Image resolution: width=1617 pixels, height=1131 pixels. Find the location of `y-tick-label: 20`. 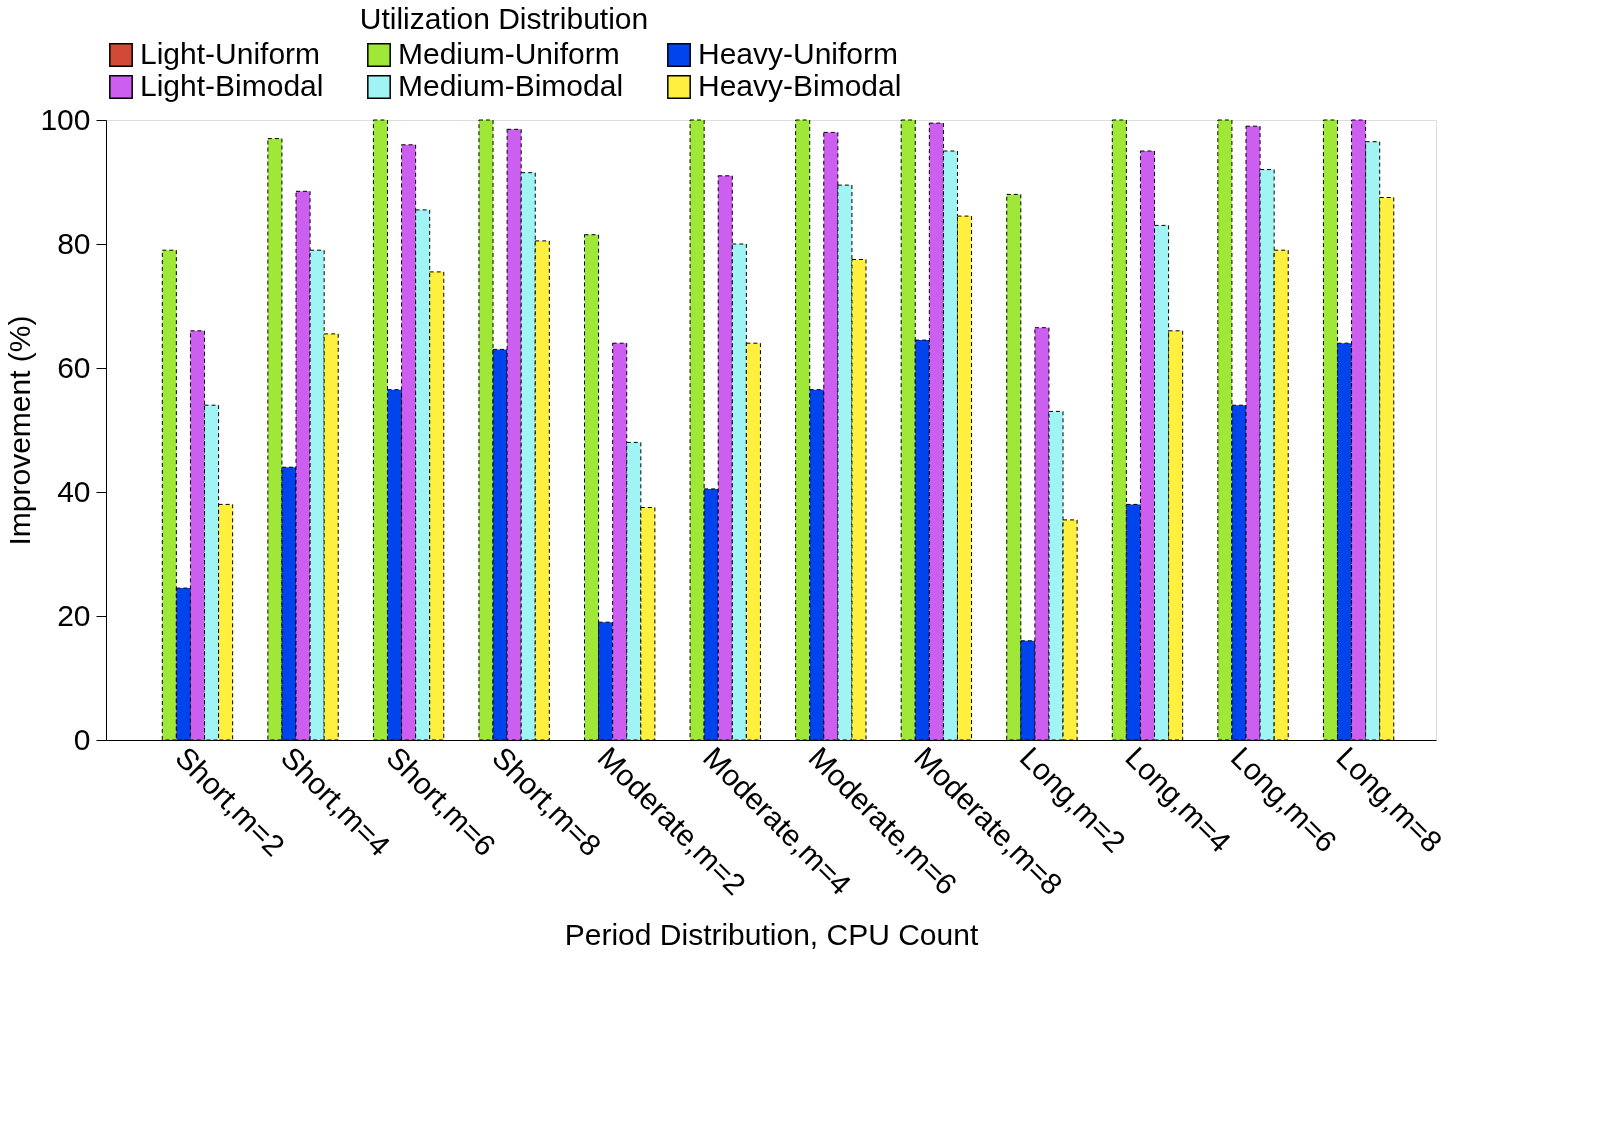

y-tick-label: 20 is located at coordinates (74, 615).